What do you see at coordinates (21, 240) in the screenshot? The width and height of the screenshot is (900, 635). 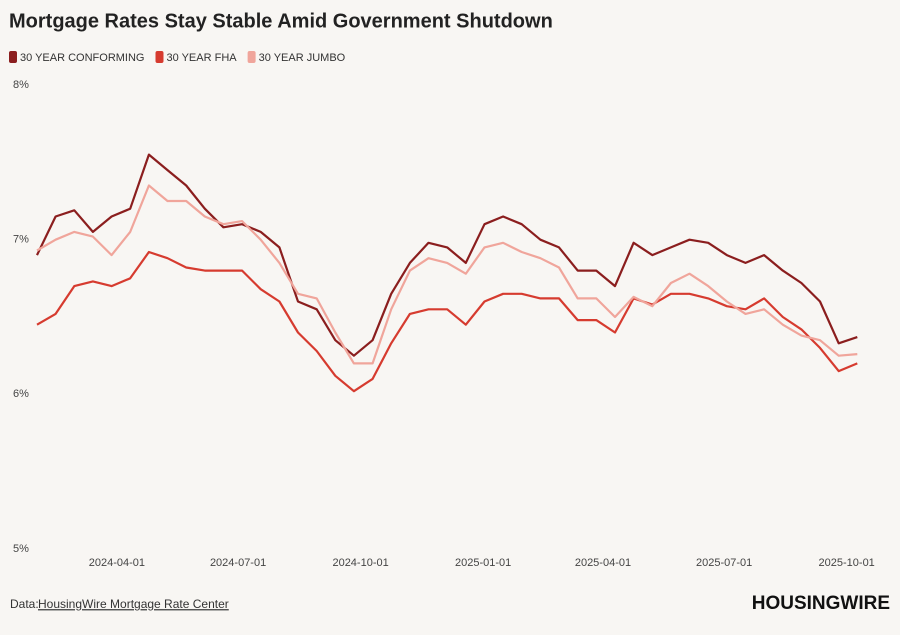 I see `y-tick-label: 7%` at bounding box center [21, 240].